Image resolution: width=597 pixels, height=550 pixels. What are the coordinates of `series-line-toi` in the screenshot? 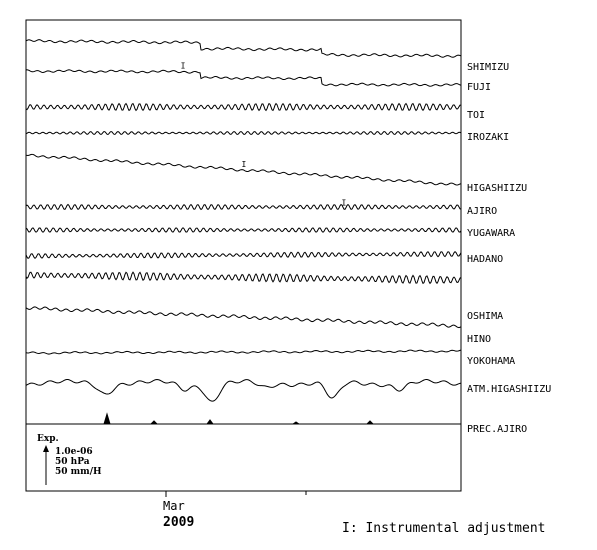 It's located at (243, 107).